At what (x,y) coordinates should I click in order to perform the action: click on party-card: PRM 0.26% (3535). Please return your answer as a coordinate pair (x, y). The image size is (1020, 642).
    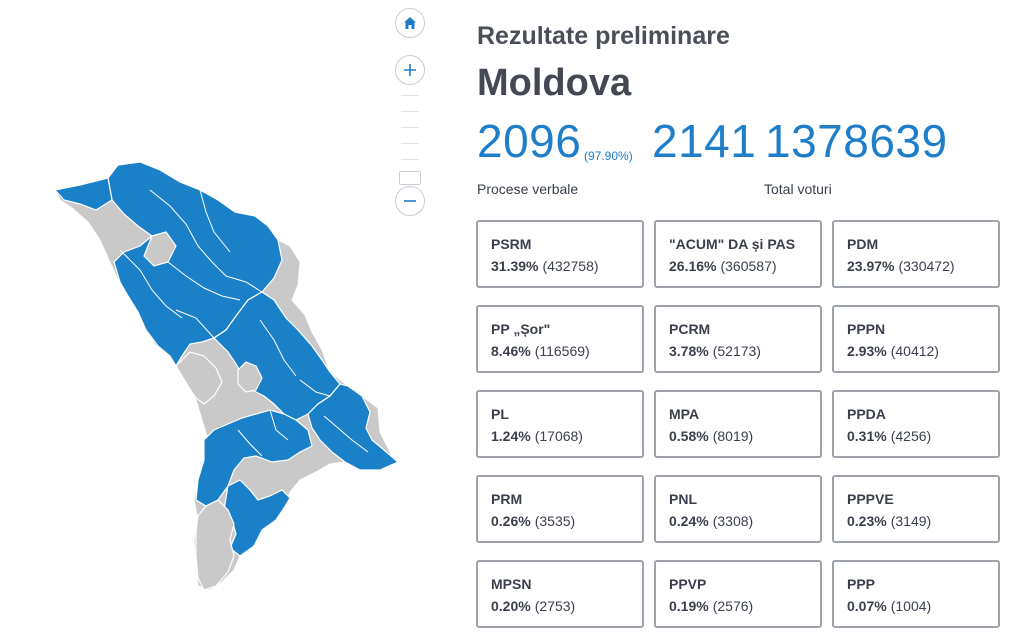
    Looking at the image, I should click on (560, 509).